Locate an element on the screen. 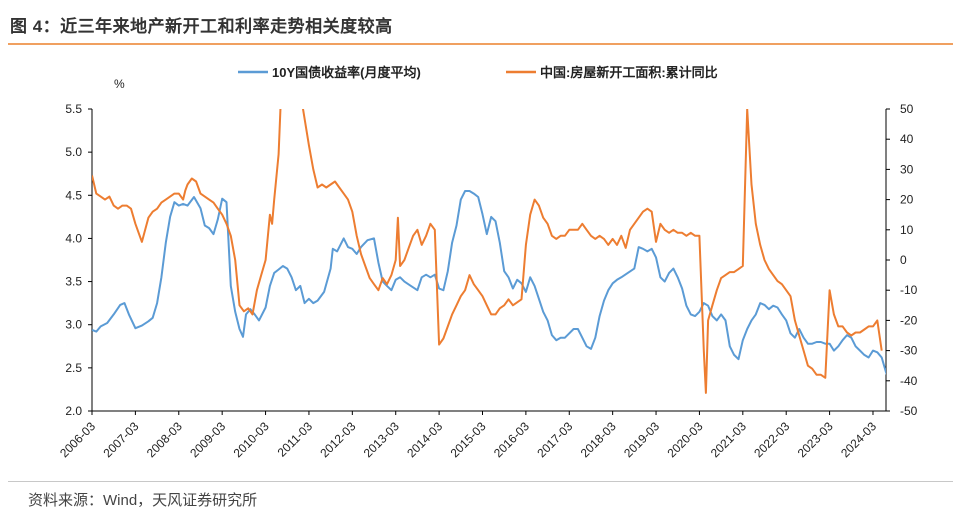 Image resolution: width=961 pixels, height=518 pixels. x-tick-label: 2014-03 is located at coordinates (424, 439).